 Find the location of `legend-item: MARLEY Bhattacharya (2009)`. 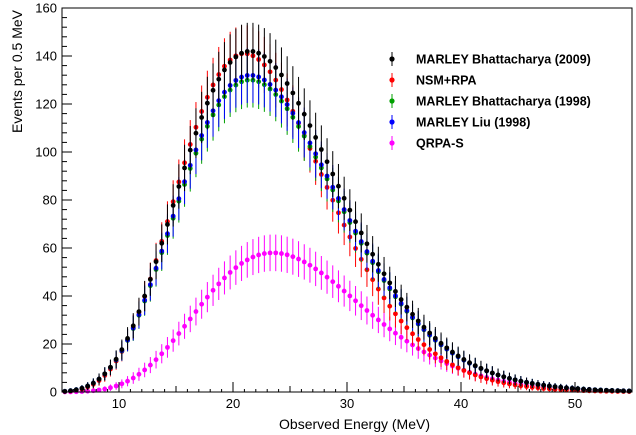

legend-item: MARLEY Bhattacharya (2009) is located at coordinates (490, 59).